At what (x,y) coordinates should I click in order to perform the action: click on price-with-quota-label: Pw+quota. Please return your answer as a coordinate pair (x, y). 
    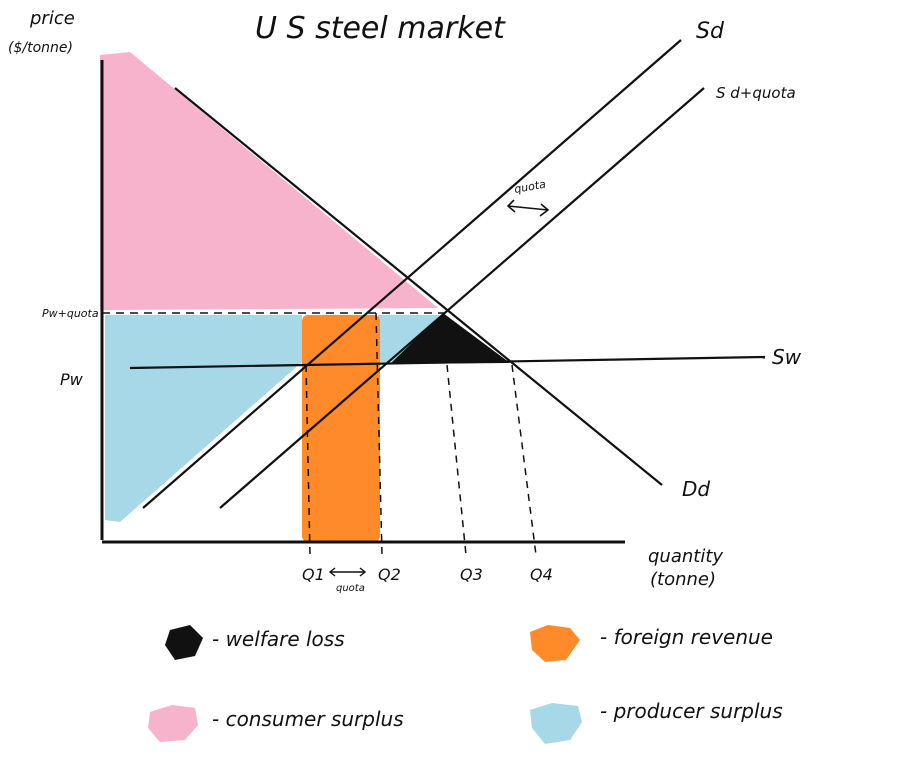
    Looking at the image, I should click on (70, 313).